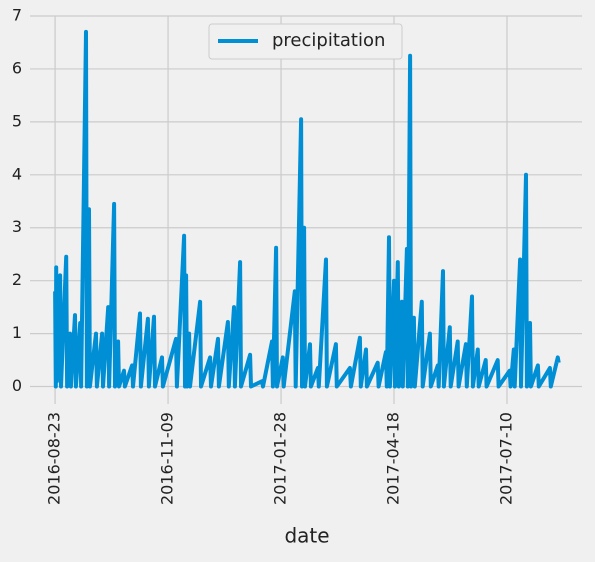 The width and height of the screenshot is (595, 562). I want to click on y-tick-label: 0, so click(17, 385).